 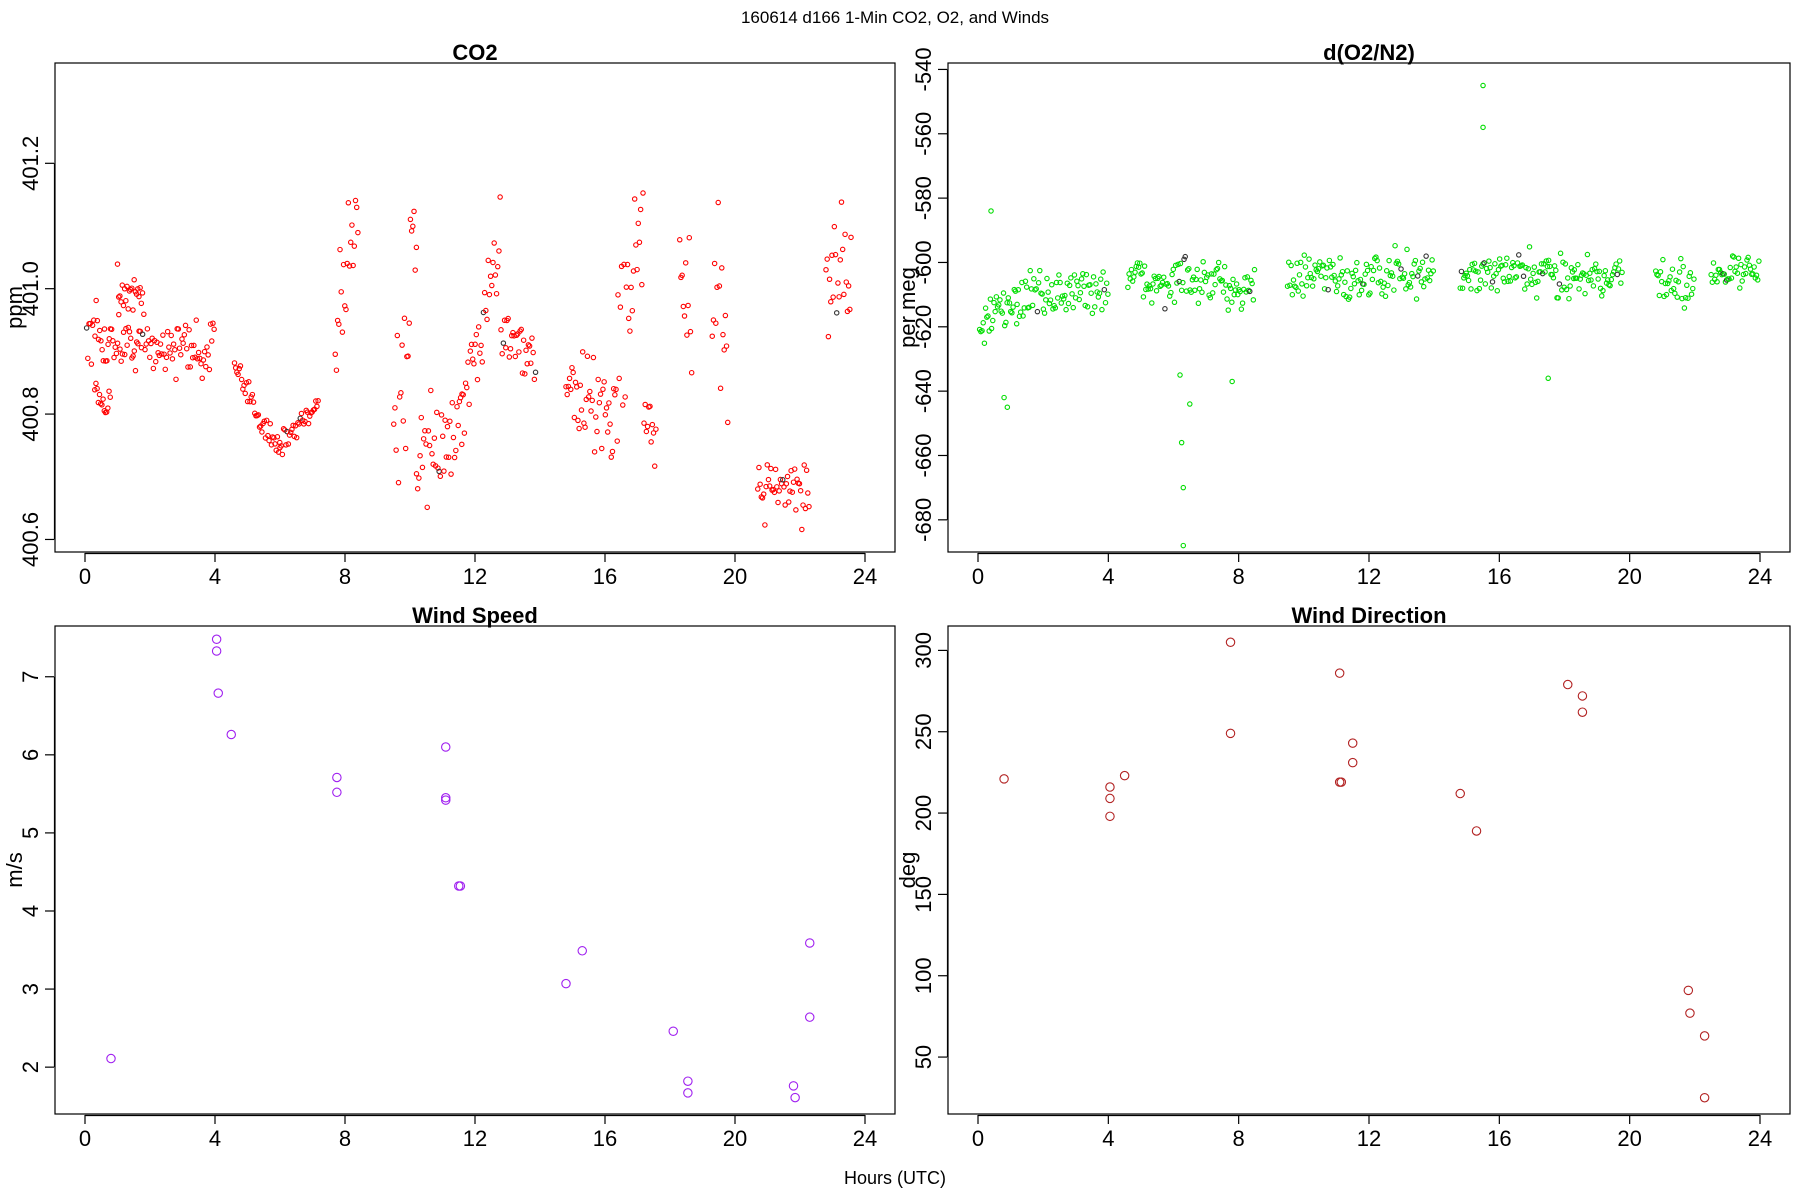 What do you see at coordinates (215, 1138) in the screenshot?
I see `wind-speed-x-tick-label: 4` at bounding box center [215, 1138].